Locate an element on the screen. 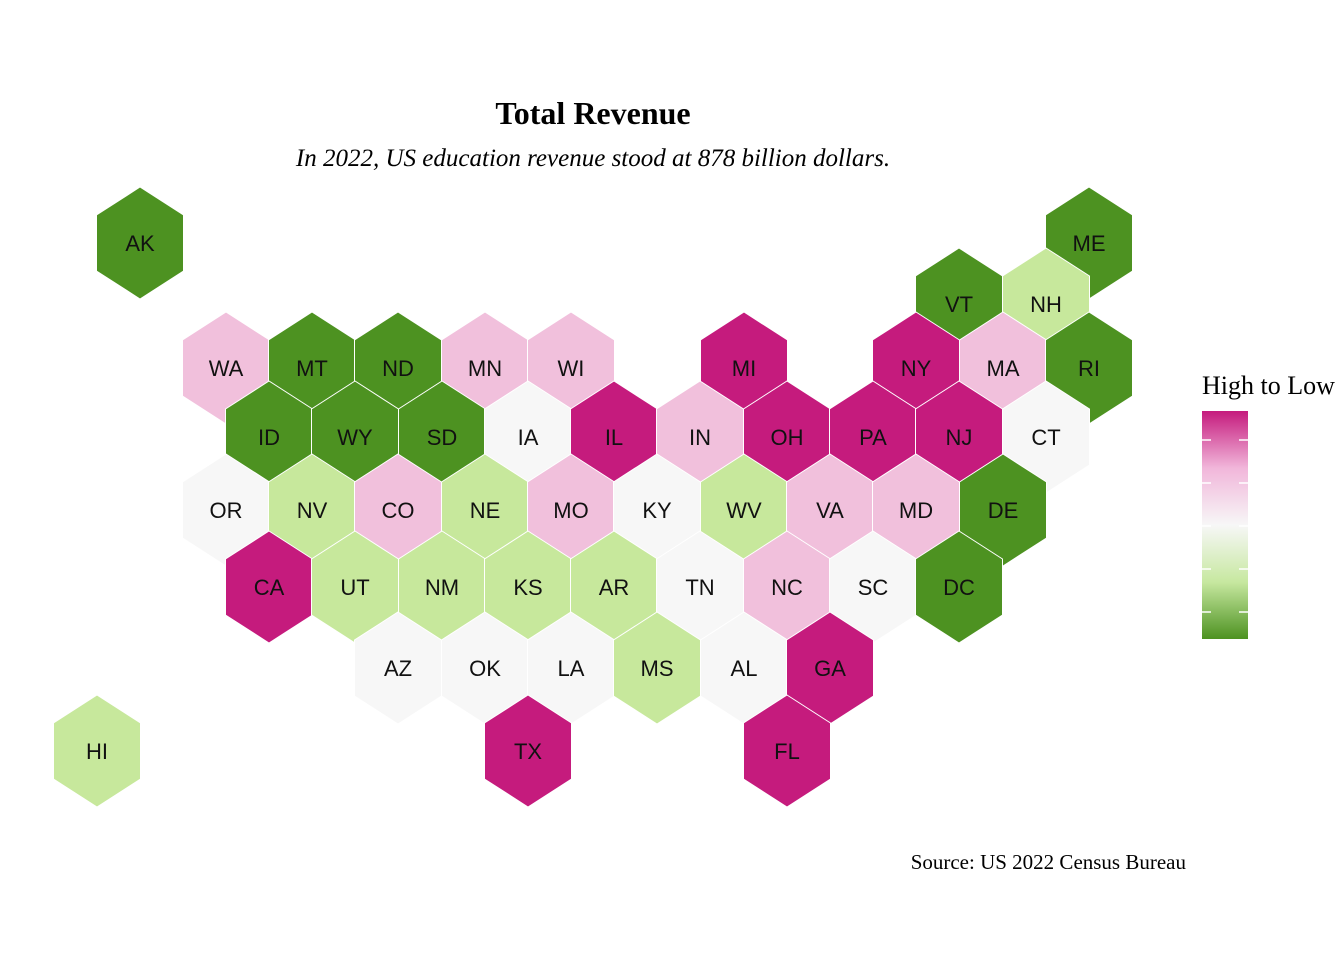 This screenshot has width=1344, height=960. state-label-ar: AR is located at coordinates (614, 587).